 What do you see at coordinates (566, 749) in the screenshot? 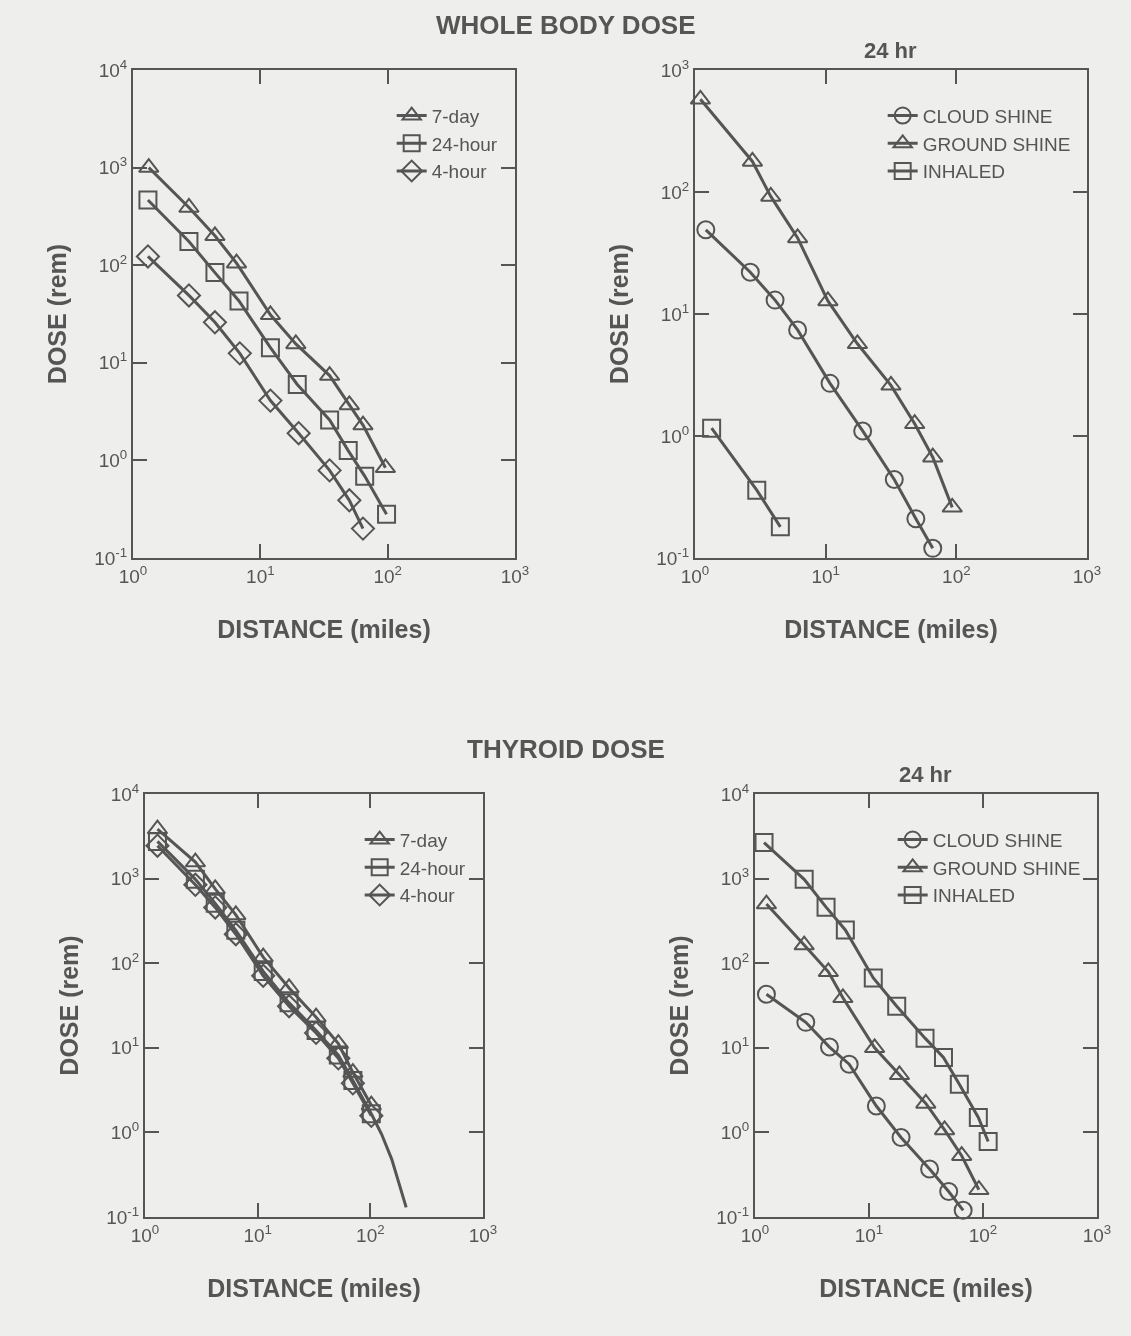
I see `text: THYROID DOSE` at bounding box center [566, 749].